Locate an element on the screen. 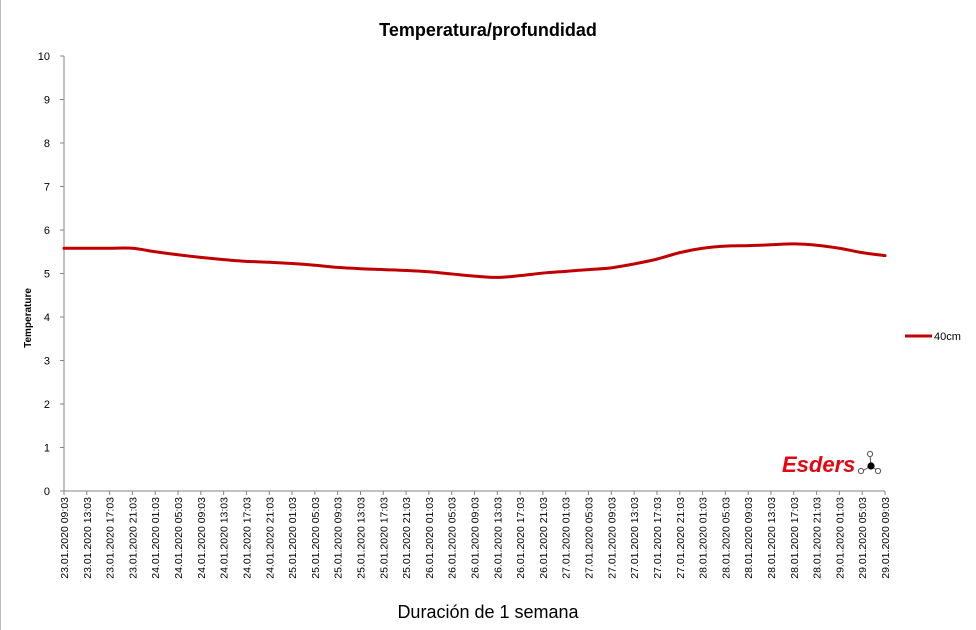 The width and height of the screenshot is (976, 630). x-tick-label: 24.01.2020 17:03 is located at coordinates (247, 538).